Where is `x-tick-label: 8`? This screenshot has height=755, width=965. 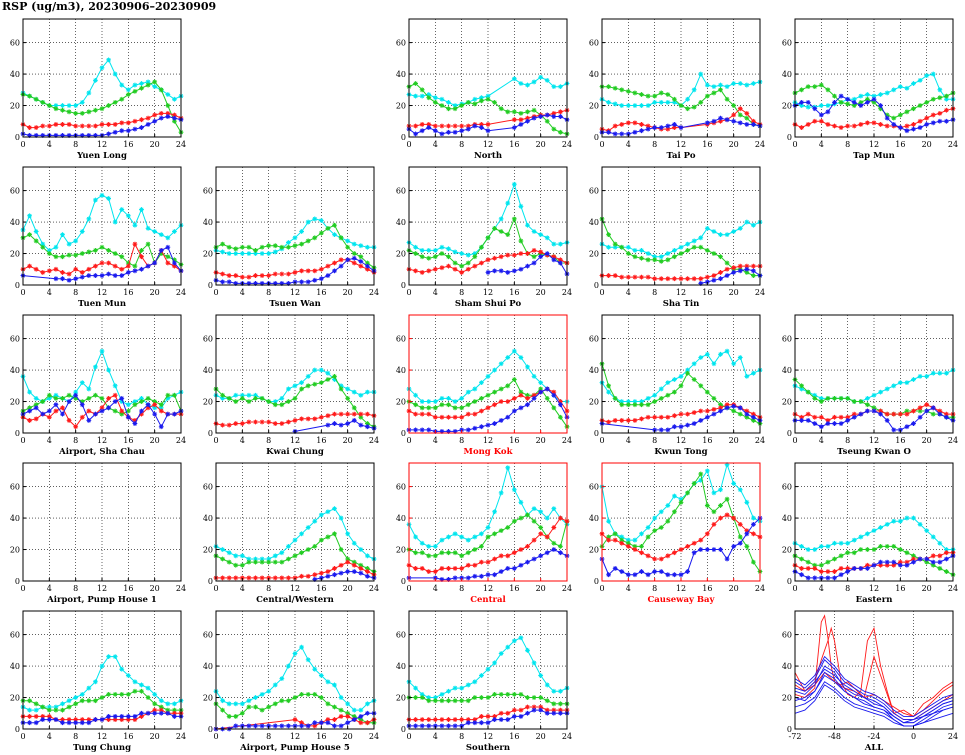
x-tick-label: 8 is located at coordinates (461, 144).